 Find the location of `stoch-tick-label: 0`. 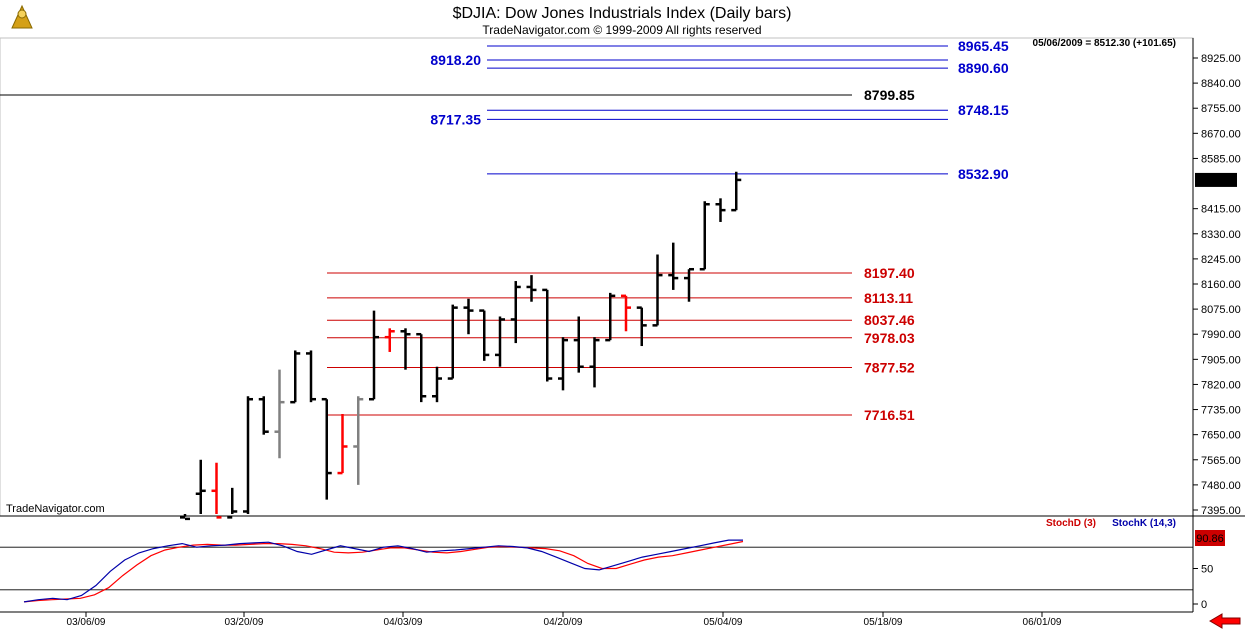

stoch-tick-label: 0 is located at coordinates (1204, 605).